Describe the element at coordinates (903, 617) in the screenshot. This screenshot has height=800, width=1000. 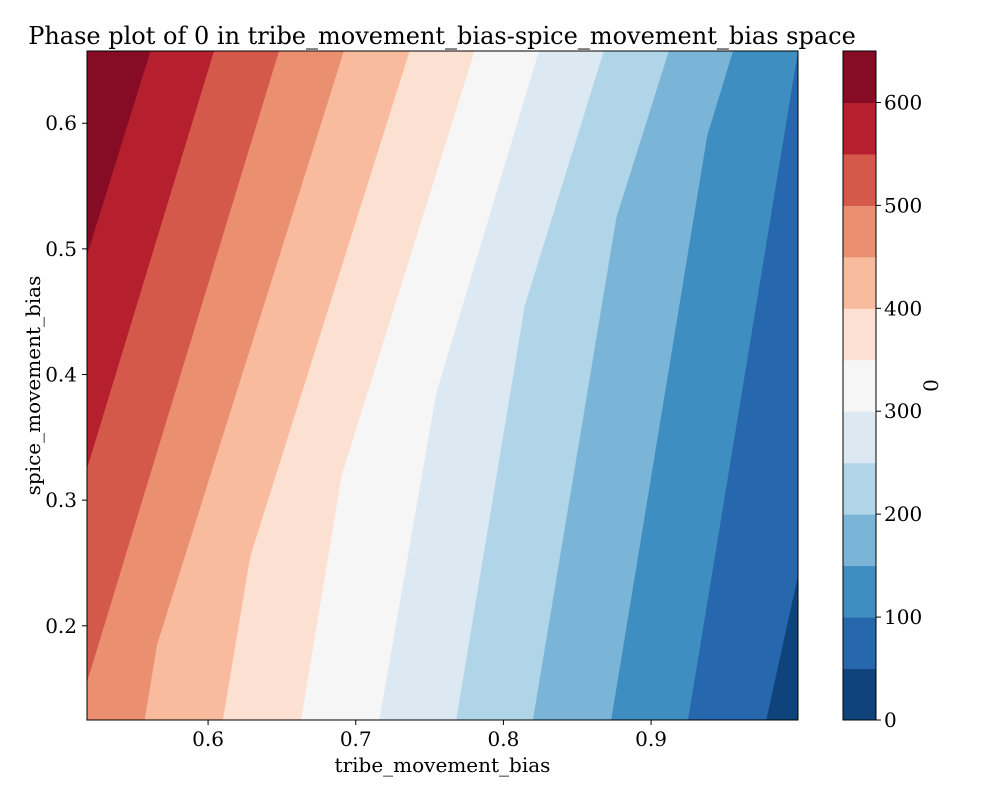
I see `colorbar-tick-label: 100` at that location.